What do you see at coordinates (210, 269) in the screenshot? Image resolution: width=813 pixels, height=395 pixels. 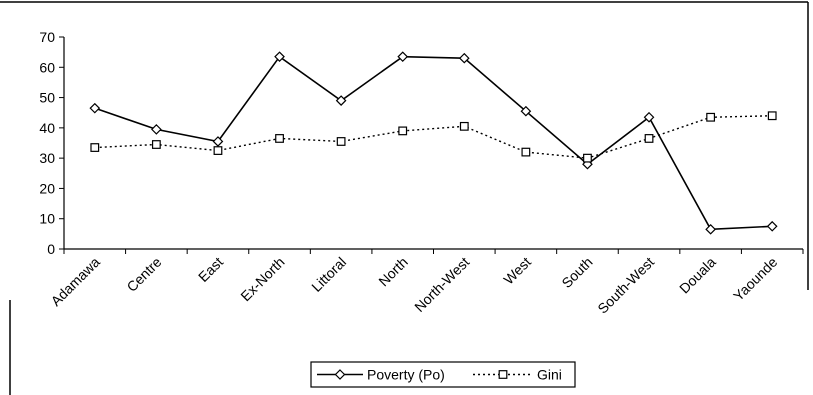 I see `x-tick-label: East` at bounding box center [210, 269].